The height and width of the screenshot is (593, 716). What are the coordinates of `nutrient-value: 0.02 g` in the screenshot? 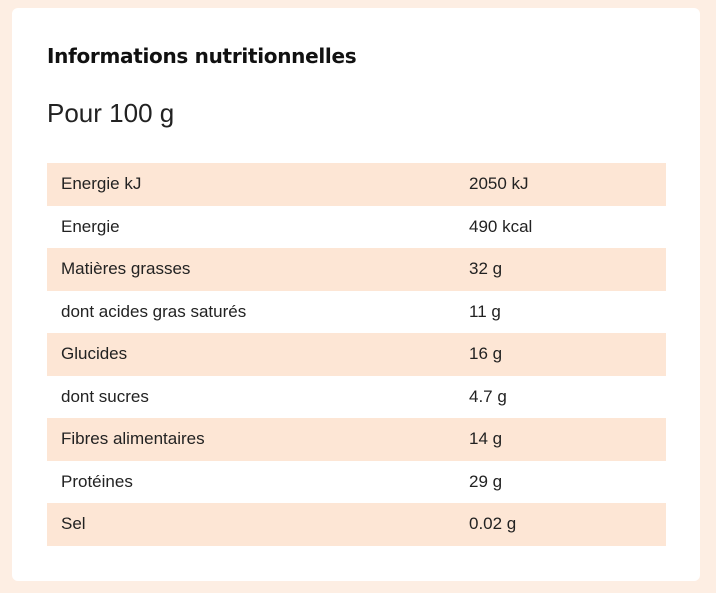 It's located at (493, 524).